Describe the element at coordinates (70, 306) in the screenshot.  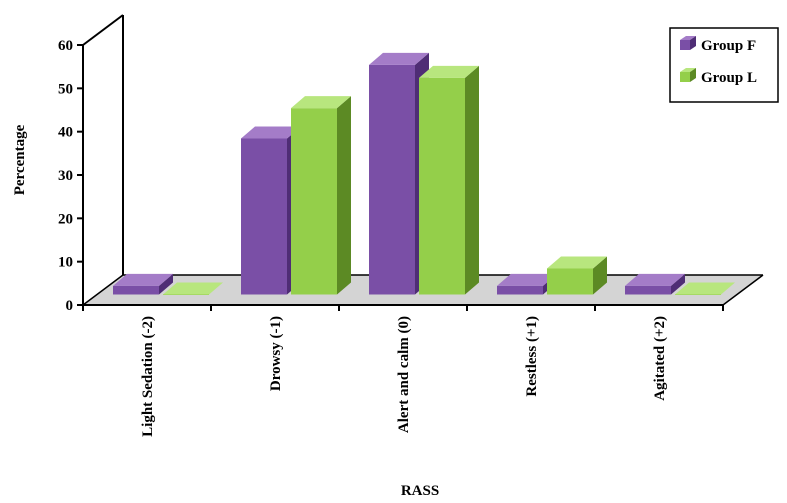
I see `y-tick-label: 0` at that location.